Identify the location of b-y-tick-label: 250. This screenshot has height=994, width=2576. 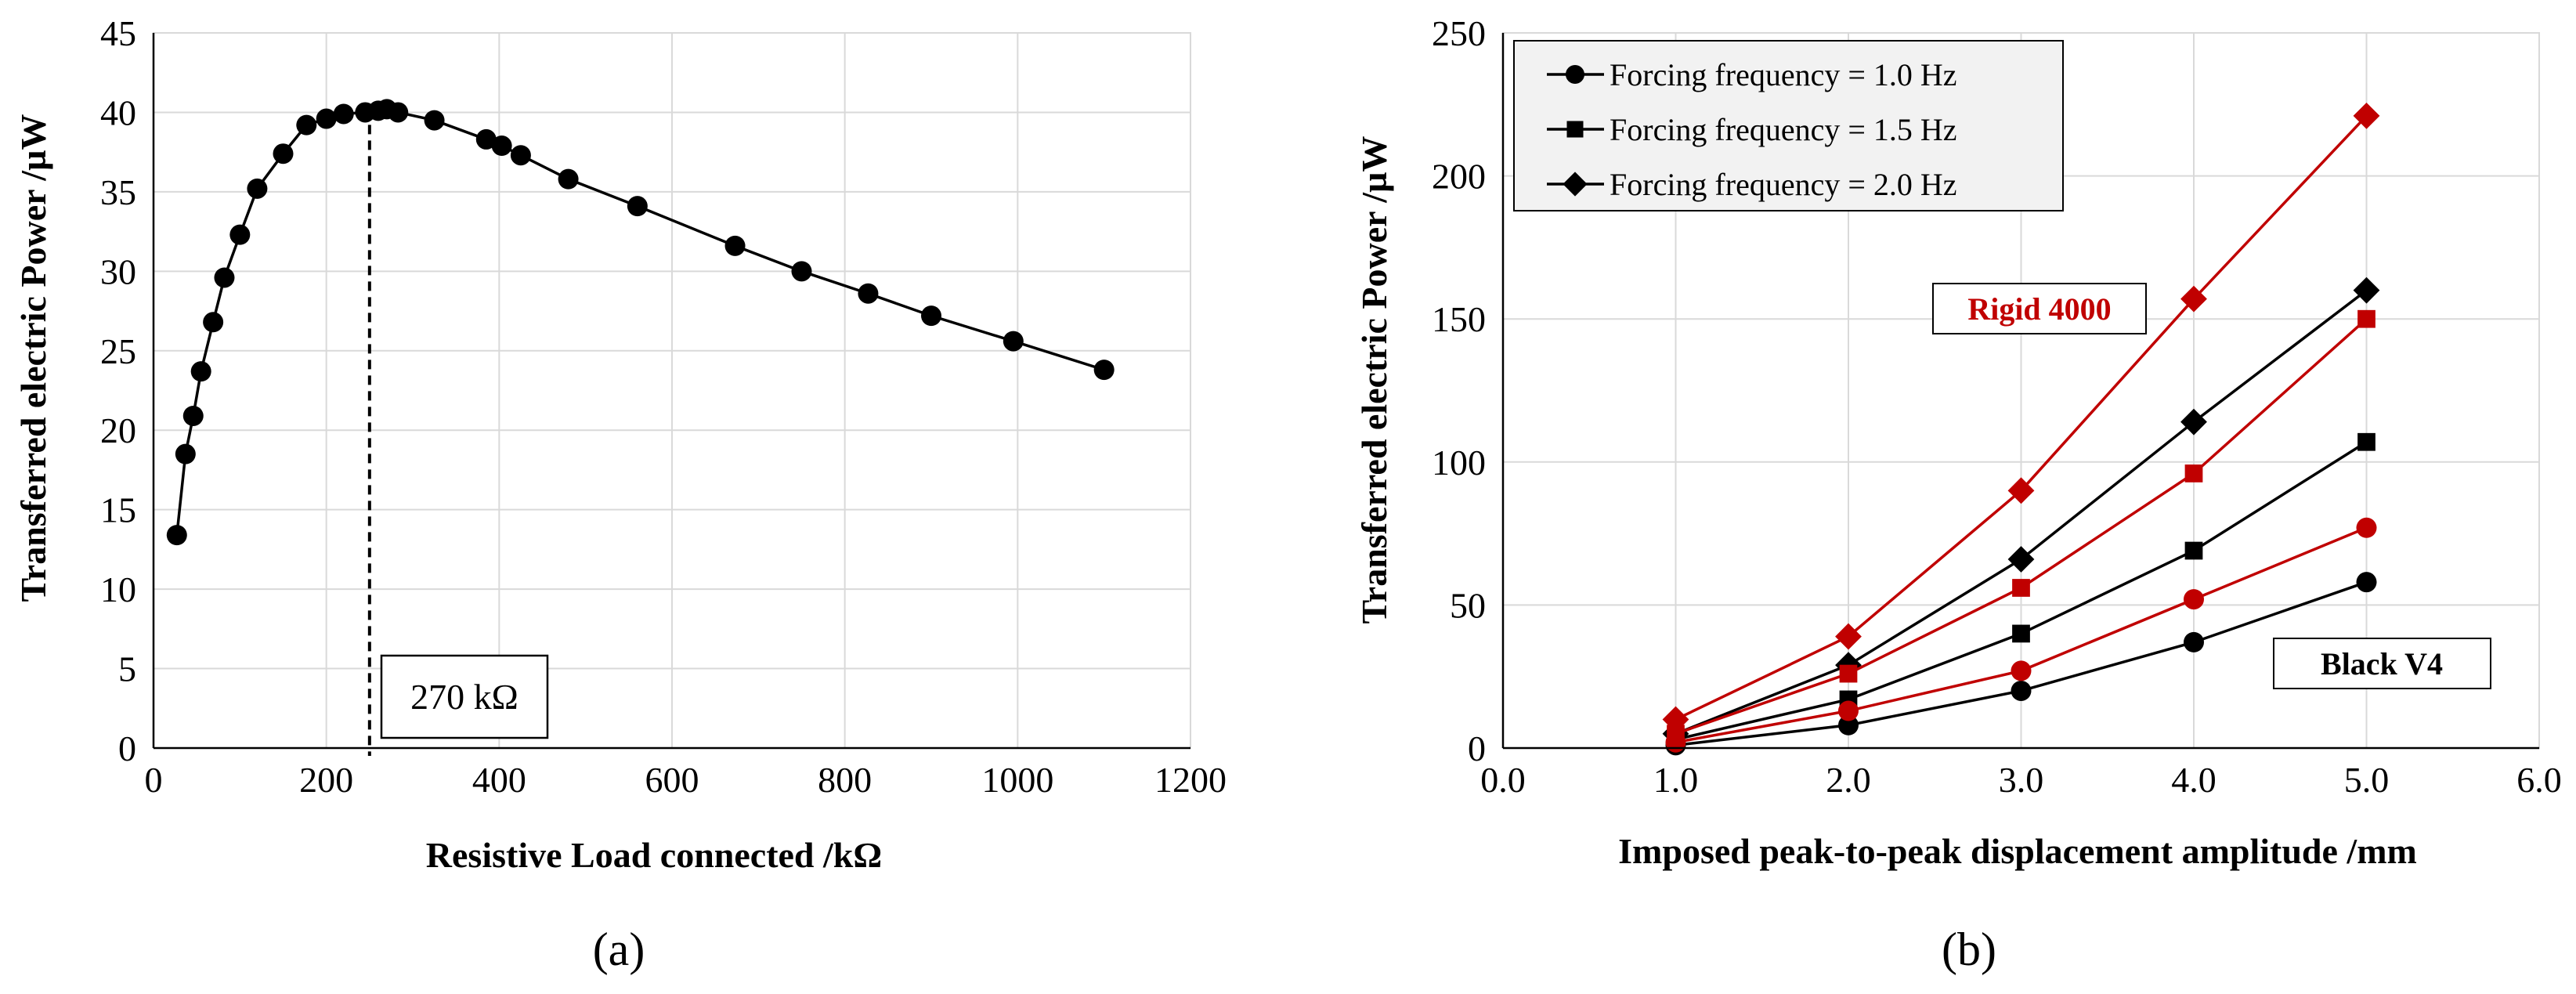
(1459, 33).